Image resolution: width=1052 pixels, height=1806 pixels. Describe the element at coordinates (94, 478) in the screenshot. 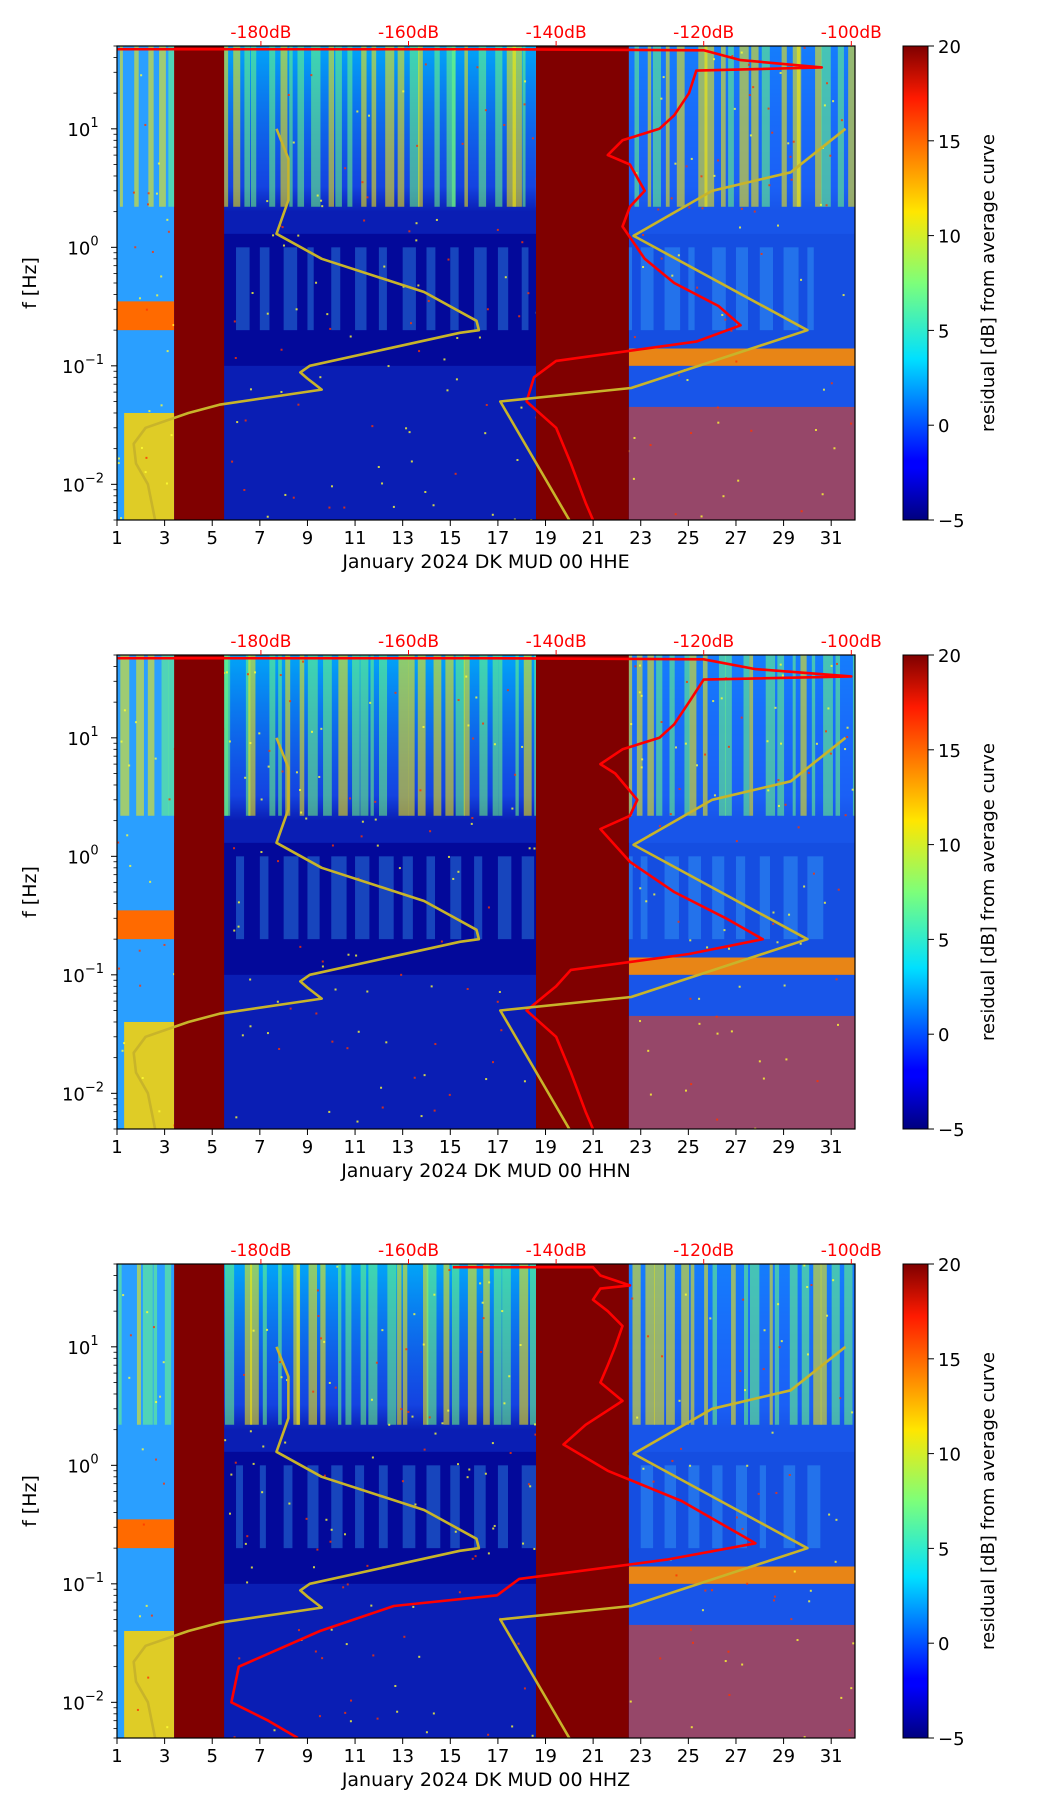

I see `y-tick-exponent: −2` at that location.